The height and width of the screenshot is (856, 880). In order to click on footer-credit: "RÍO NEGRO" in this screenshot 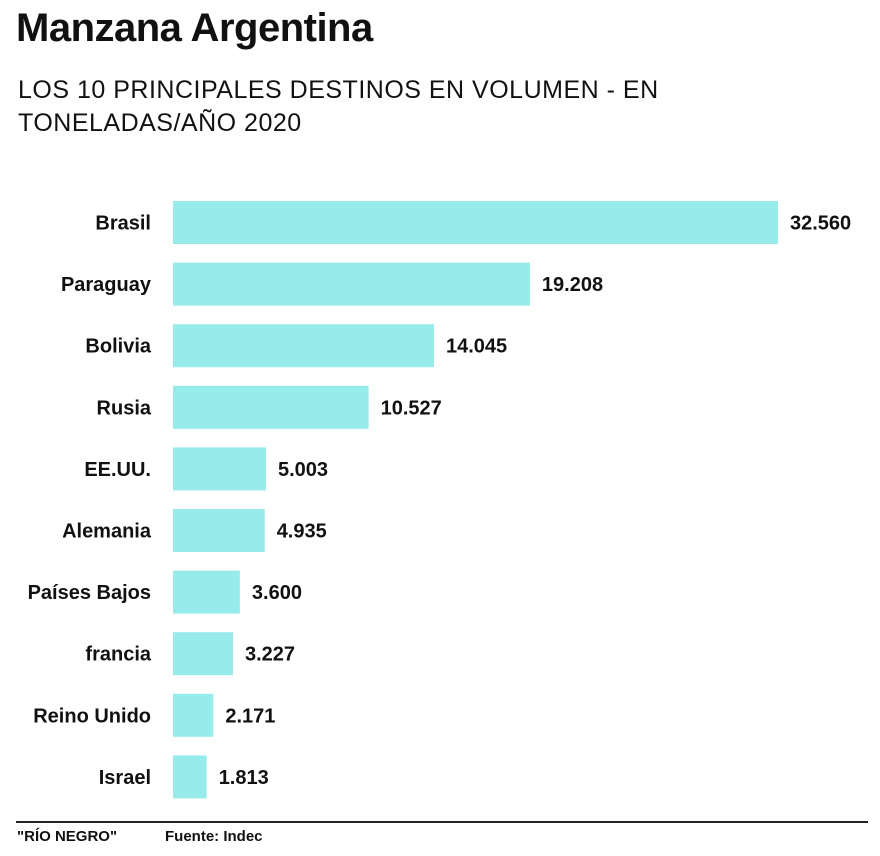, I will do `click(67, 836)`.